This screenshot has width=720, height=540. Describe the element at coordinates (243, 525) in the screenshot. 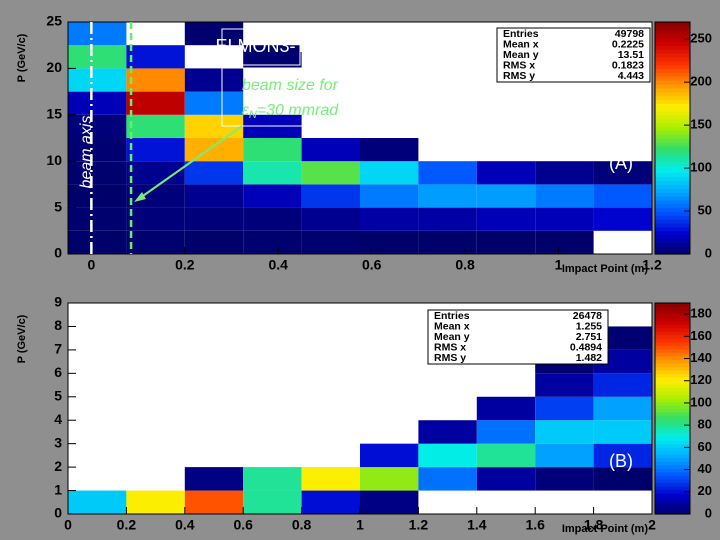

I see `x-tick-label: 0.6` at that location.